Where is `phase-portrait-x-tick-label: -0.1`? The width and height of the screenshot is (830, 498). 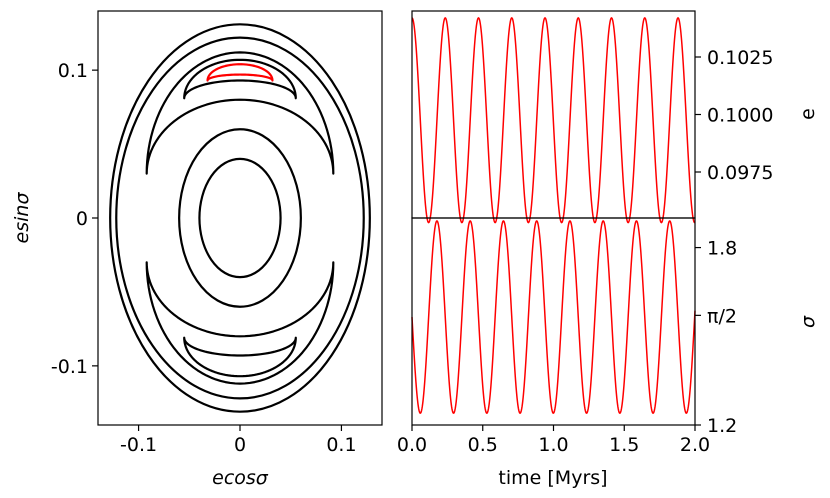 phase-portrait-x-tick-label: -0.1 is located at coordinates (138, 445).